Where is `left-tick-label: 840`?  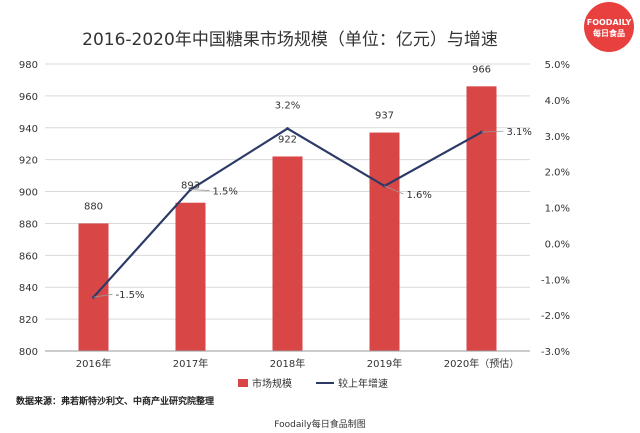 left-tick-label: 840 is located at coordinates (28, 288).